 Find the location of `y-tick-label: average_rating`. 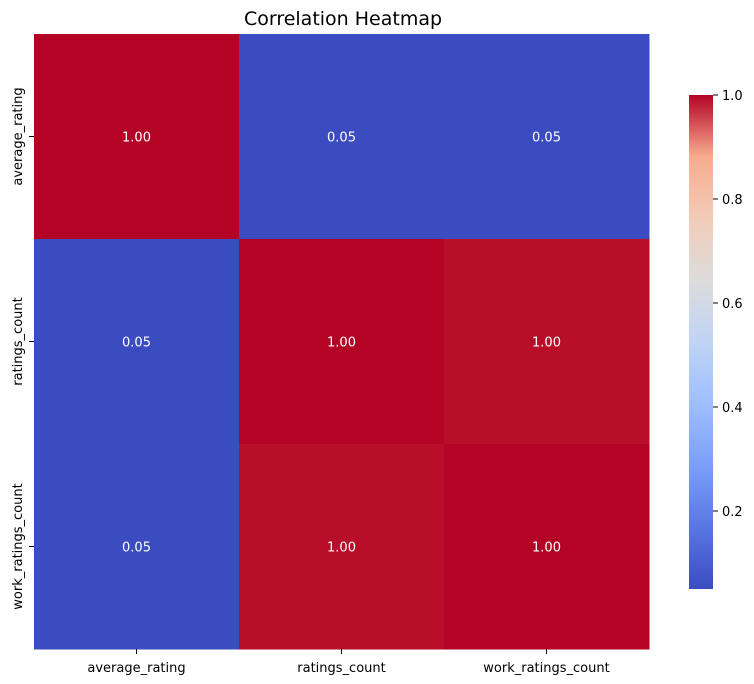

y-tick-label: average_rating is located at coordinates (18, 136).